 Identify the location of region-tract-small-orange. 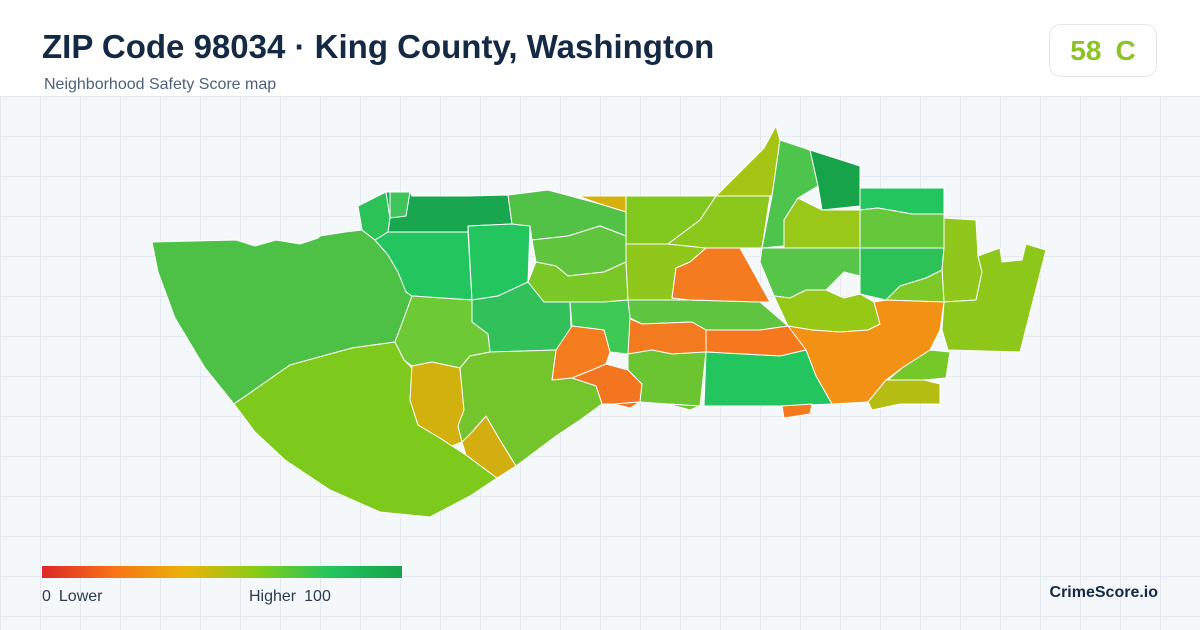
(797, 411).